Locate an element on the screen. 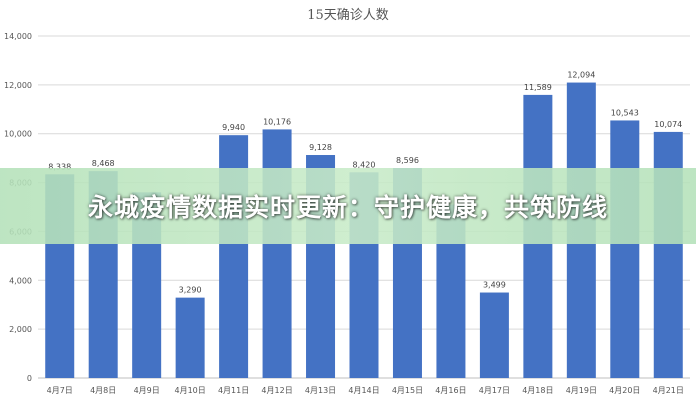 The width and height of the screenshot is (696, 400). bar-data-label: 3,290 is located at coordinates (190, 290).